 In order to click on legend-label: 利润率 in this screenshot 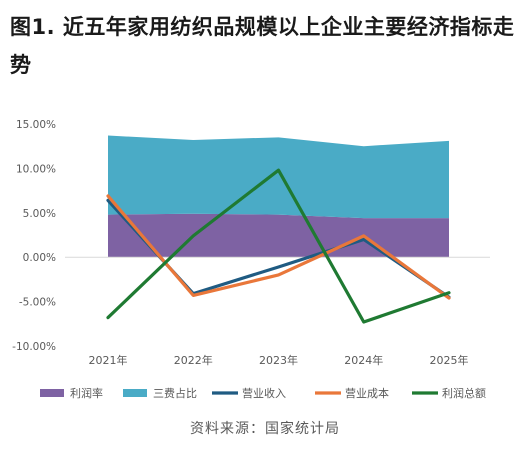, I will do `click(86, 393)`.